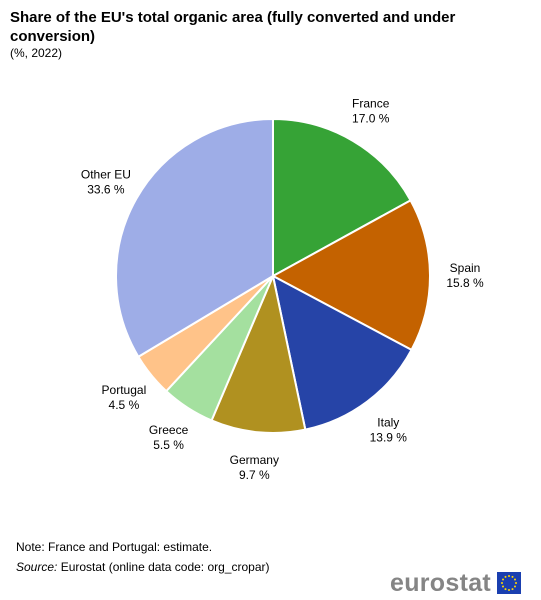  Describe the element at coordinates (258, 354) in the screenshot. I see `pie-slice-germany` at that location.